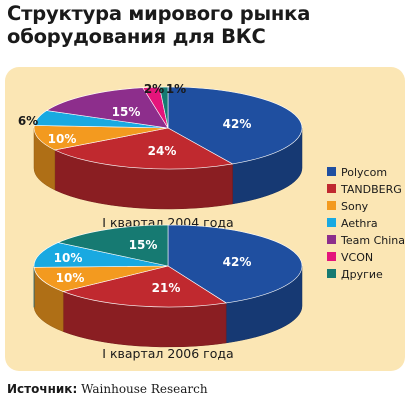 The width and height of the screenshot is (410, 405). Describe the element at coordinates (331, 171) in the screenshot. I see `legend-swatch-polycom` at that location.